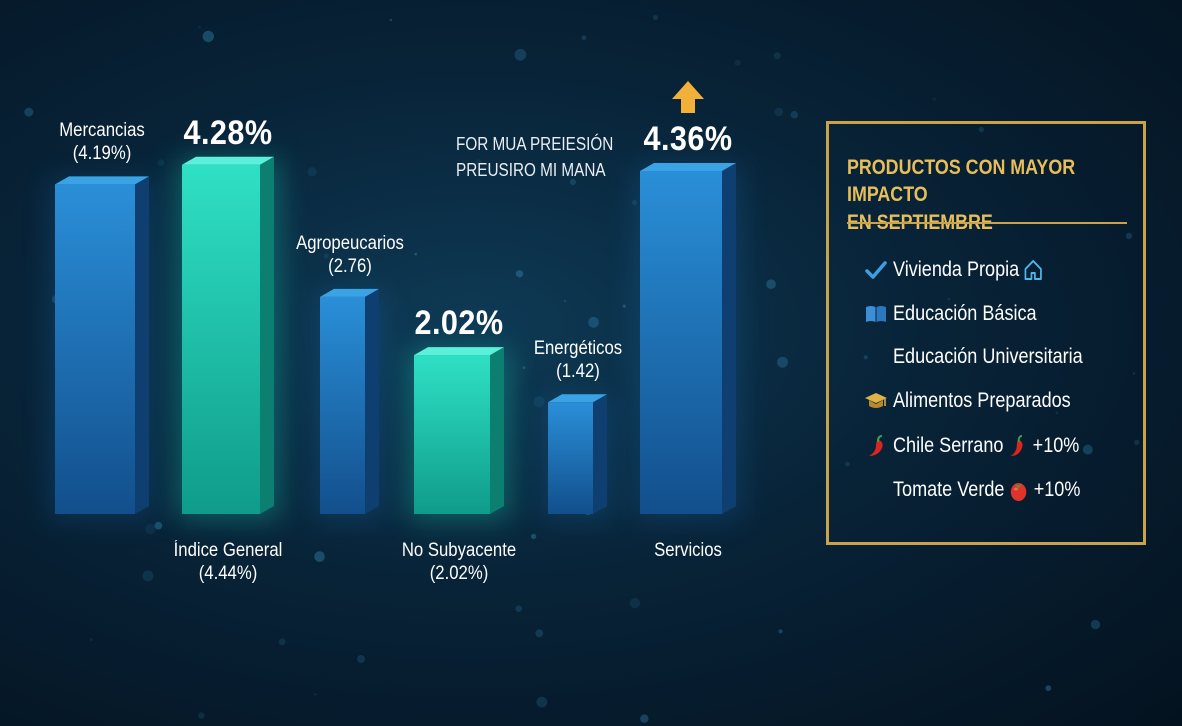 The height and width of the screenshot is (726, 1182). I want to click on impact-item: Vivienda Propia, so click(963, 270).